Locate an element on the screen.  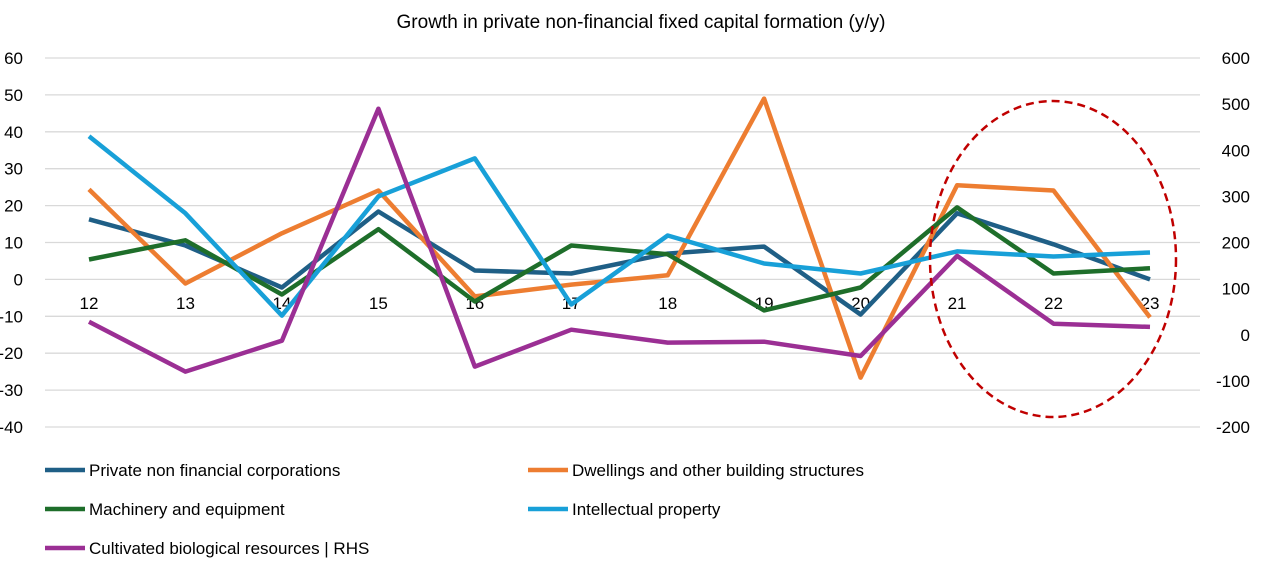
y-left-tick-label: 0 is located at coordinates (18, 279).